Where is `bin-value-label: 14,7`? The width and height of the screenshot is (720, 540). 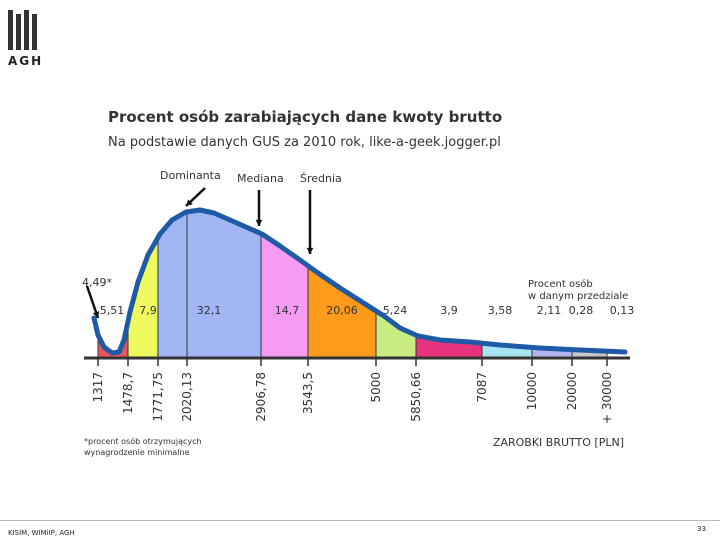 bin-value-label: 14,7 is located at coordinates (287, 310).